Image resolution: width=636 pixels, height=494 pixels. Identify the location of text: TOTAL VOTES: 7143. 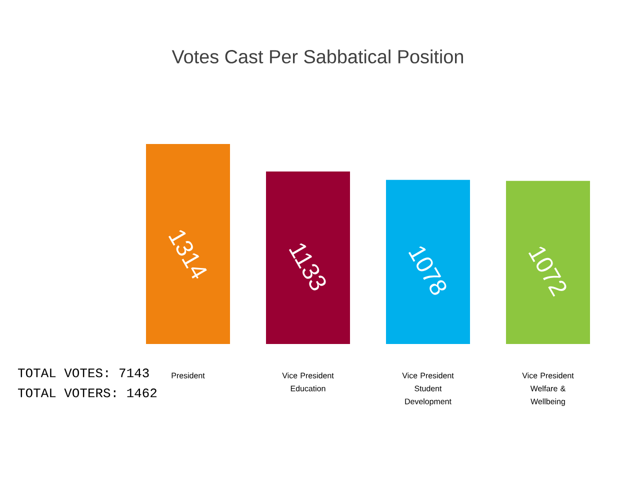
(83, 373).